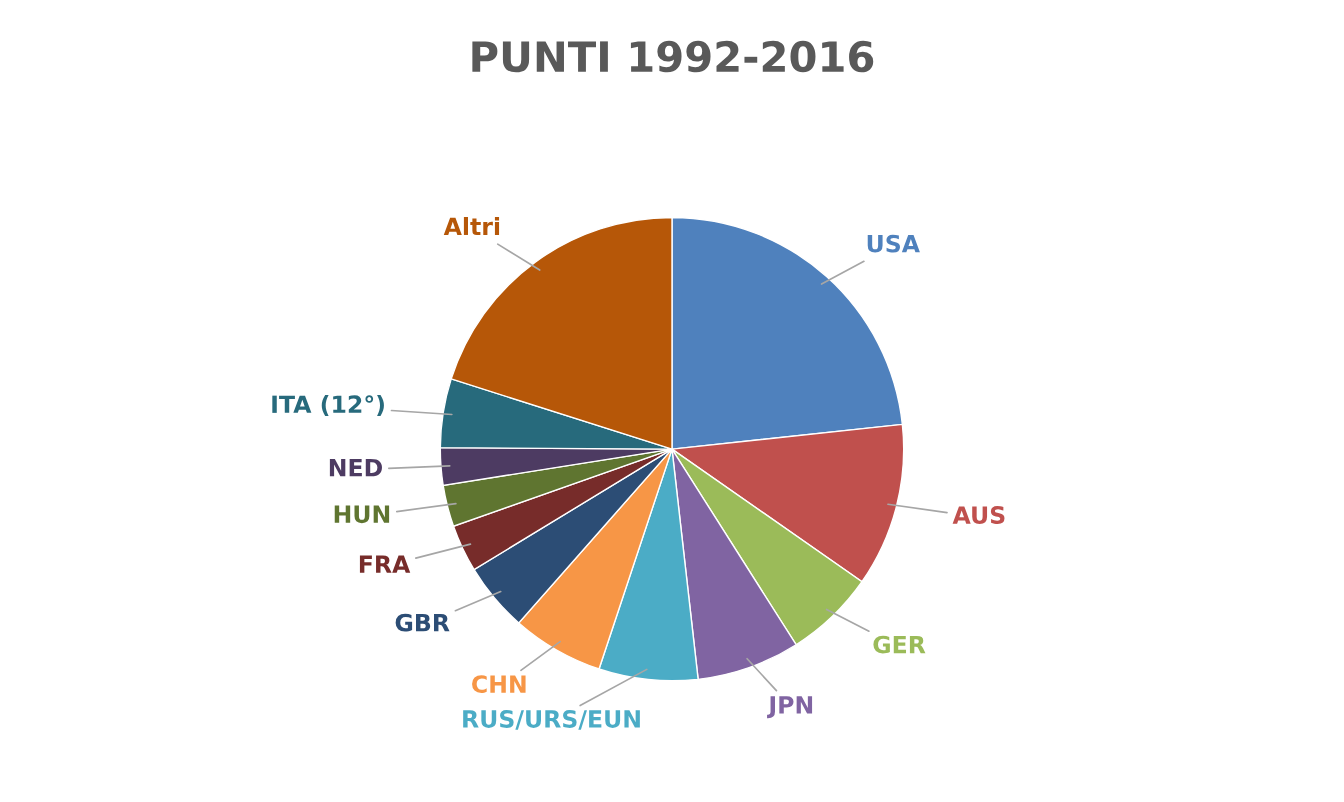 This screenshot has width=1344, height=802. I want to click on slice-label: AUS, so click(978, 515).